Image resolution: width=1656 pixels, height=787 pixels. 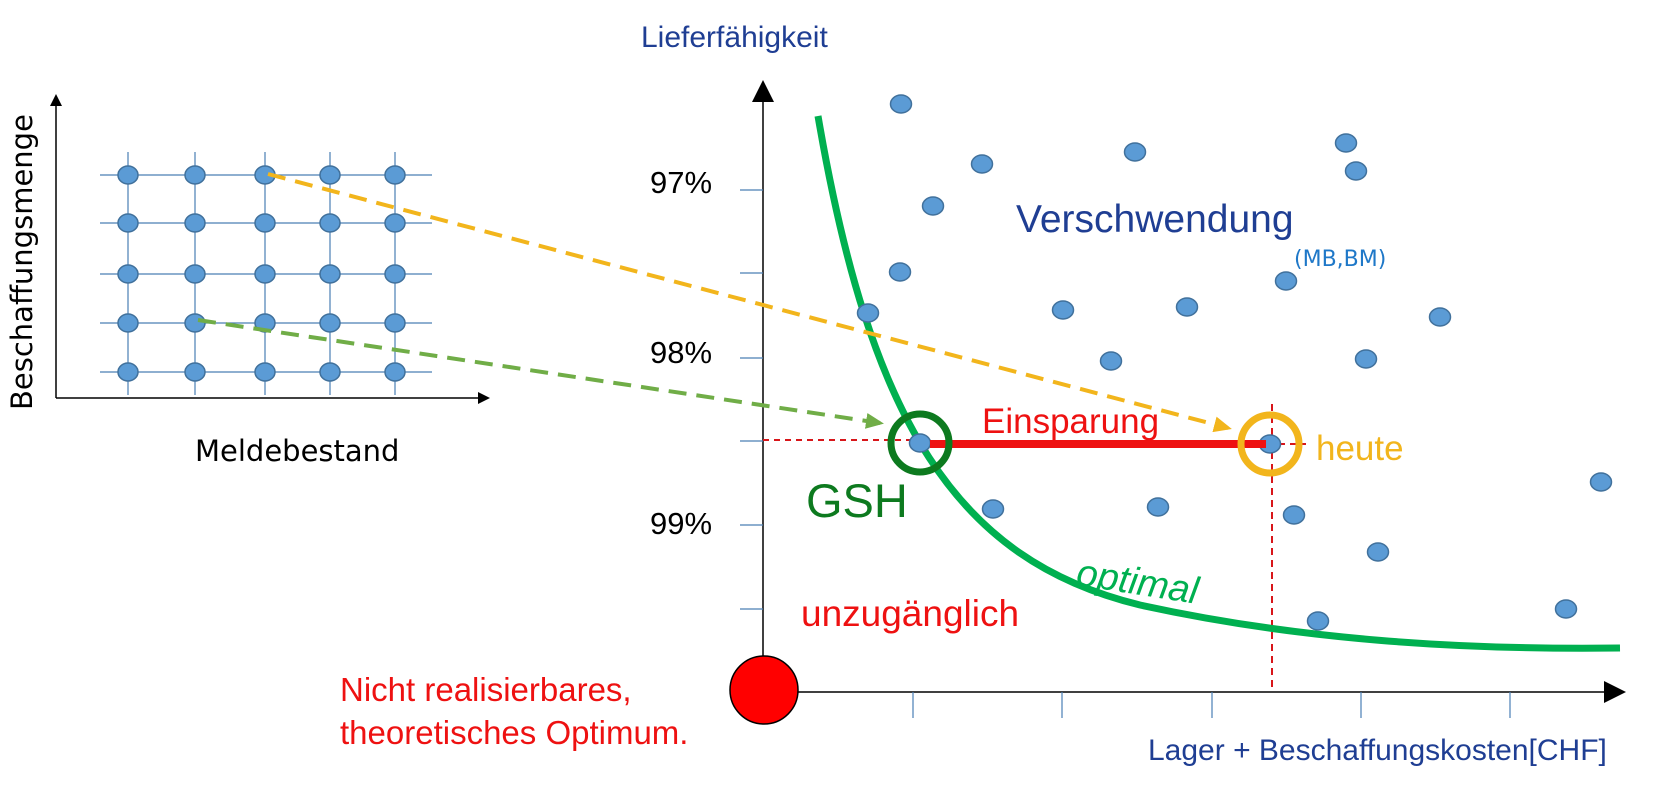 What do you see at coordinates (514, 732) in the screenshot?
I see `theory-note-line-2: theoretisches Optimum.` at bounding box center [514, 732].